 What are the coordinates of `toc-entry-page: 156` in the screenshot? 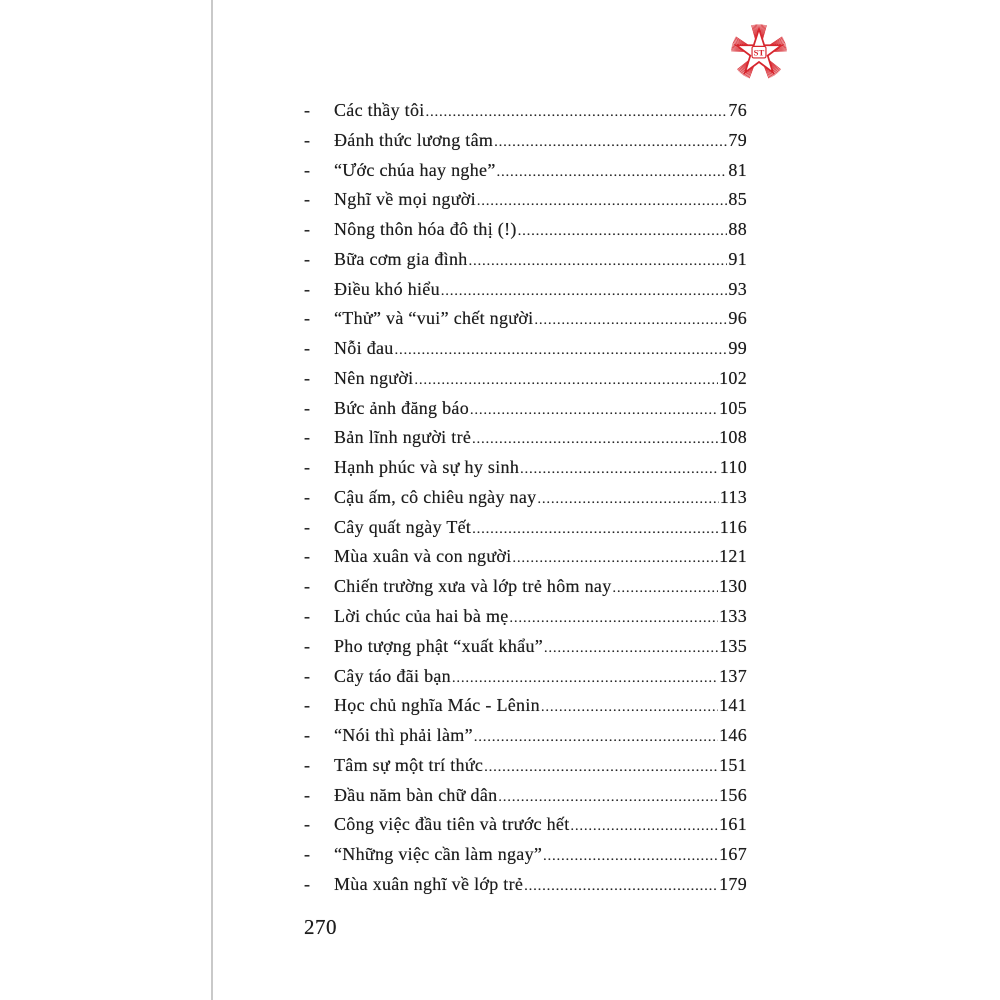 It's located at (733, 794).